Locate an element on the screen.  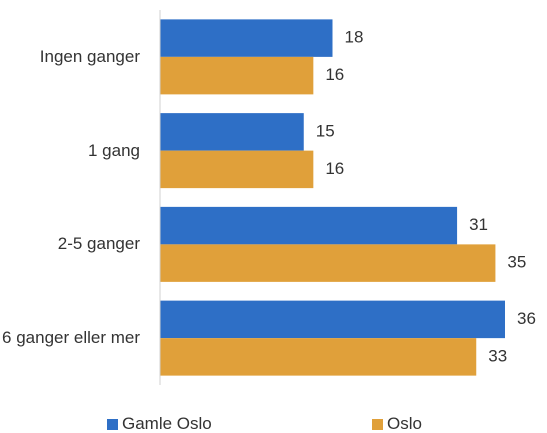
category-label: 2-5 ganger is located at coordinates (70, 244).